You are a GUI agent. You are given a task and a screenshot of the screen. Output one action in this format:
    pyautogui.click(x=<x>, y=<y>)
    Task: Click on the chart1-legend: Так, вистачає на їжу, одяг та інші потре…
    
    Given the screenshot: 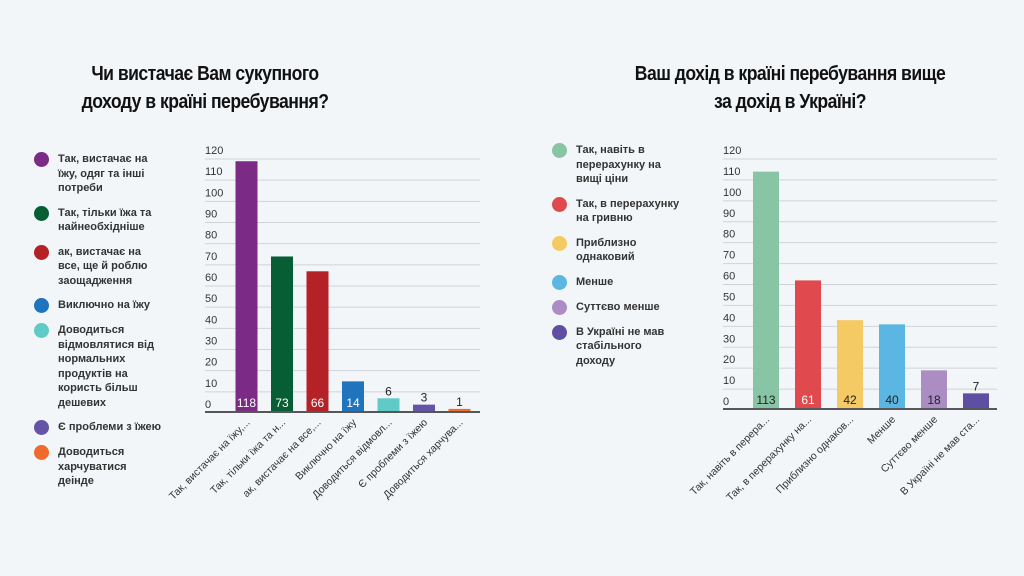 What is the action you would take?
    pyautogui.click(x=99, y=325)
    